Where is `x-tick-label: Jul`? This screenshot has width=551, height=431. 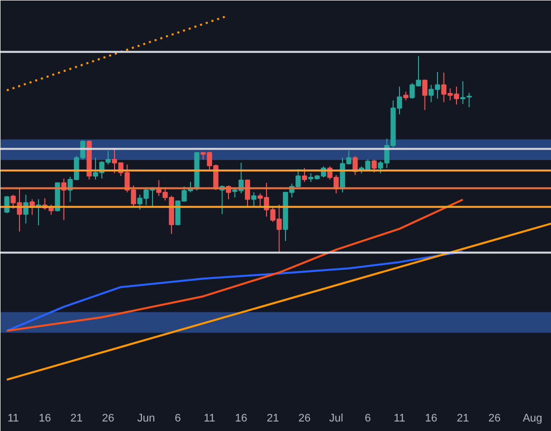
x-tick-label: Jul is located at coordinates (336, 418).